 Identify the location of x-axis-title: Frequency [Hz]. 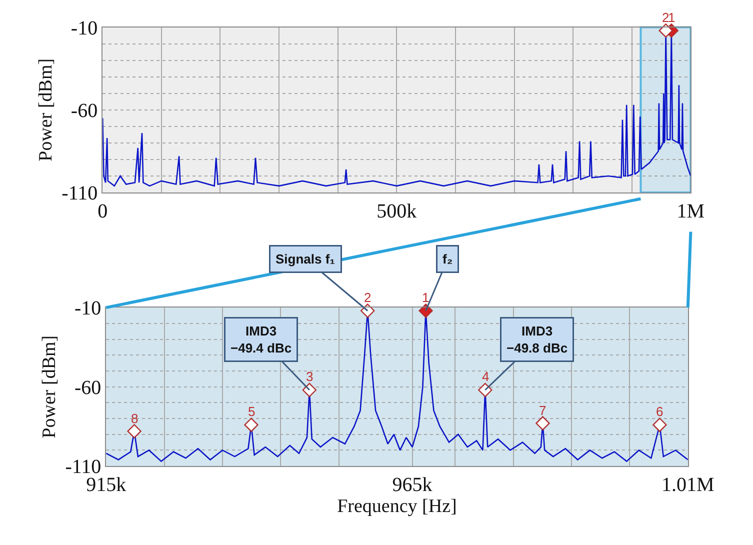
(397, 507).